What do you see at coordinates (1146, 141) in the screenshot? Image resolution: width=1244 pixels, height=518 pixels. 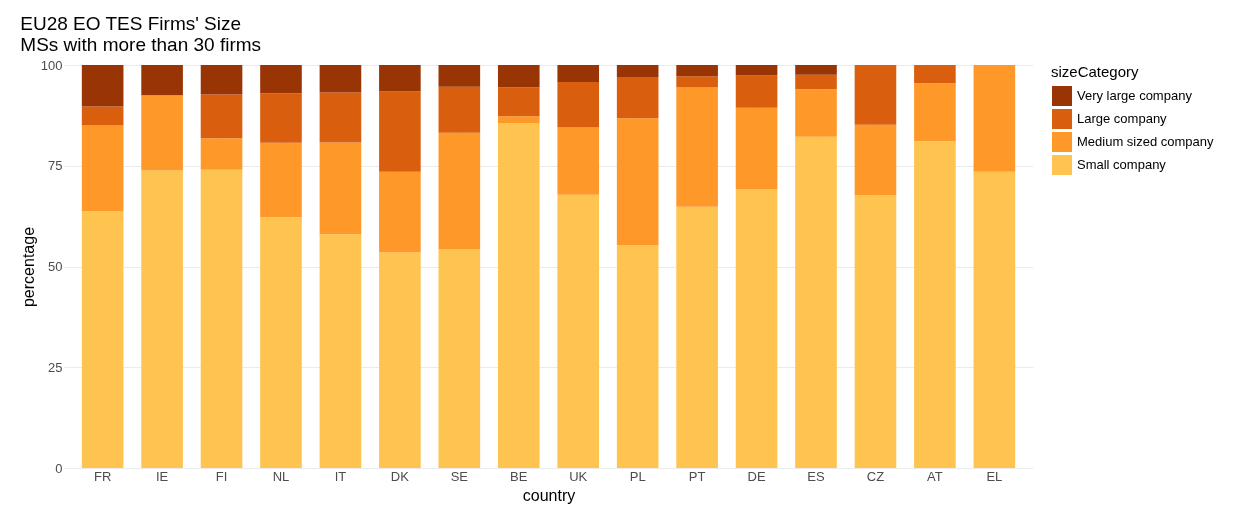 I see `legend-label: Medium sized company` at bounding box center [1146, 141].